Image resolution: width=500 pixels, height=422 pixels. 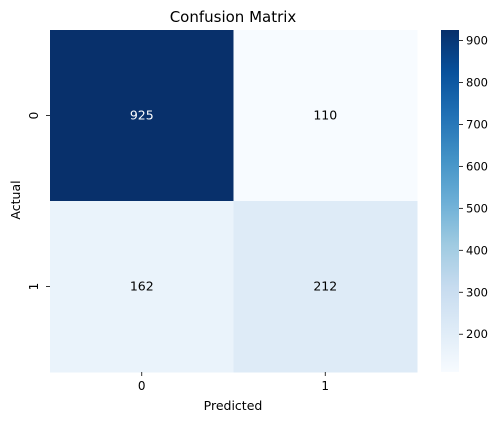 What do you see at coordinates (450, 201) in the screenshot?
I see `colorbar` at bounding box center [450, 201].